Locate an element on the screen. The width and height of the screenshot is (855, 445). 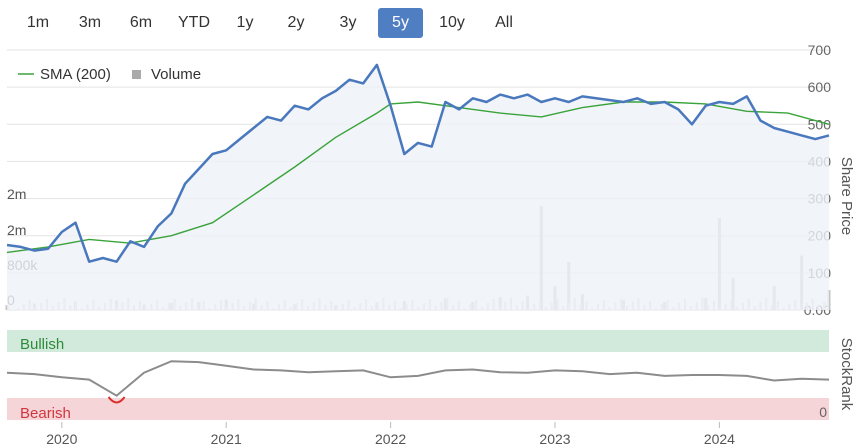
bullish-label: Bullish is located at coordinates (42, 344).